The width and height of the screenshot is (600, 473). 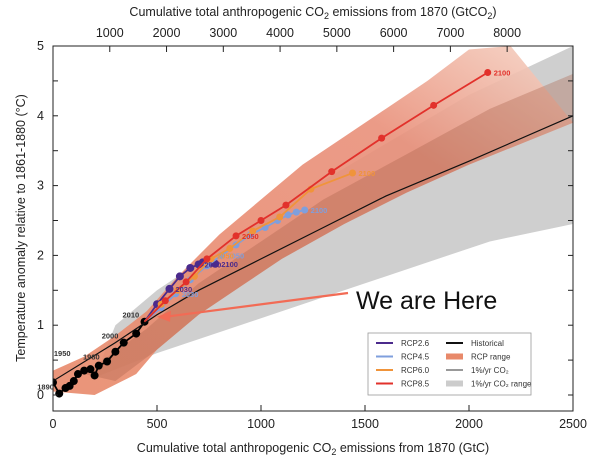 I want to click on x2-tick-label: 6000, so click(x=394, y=33).